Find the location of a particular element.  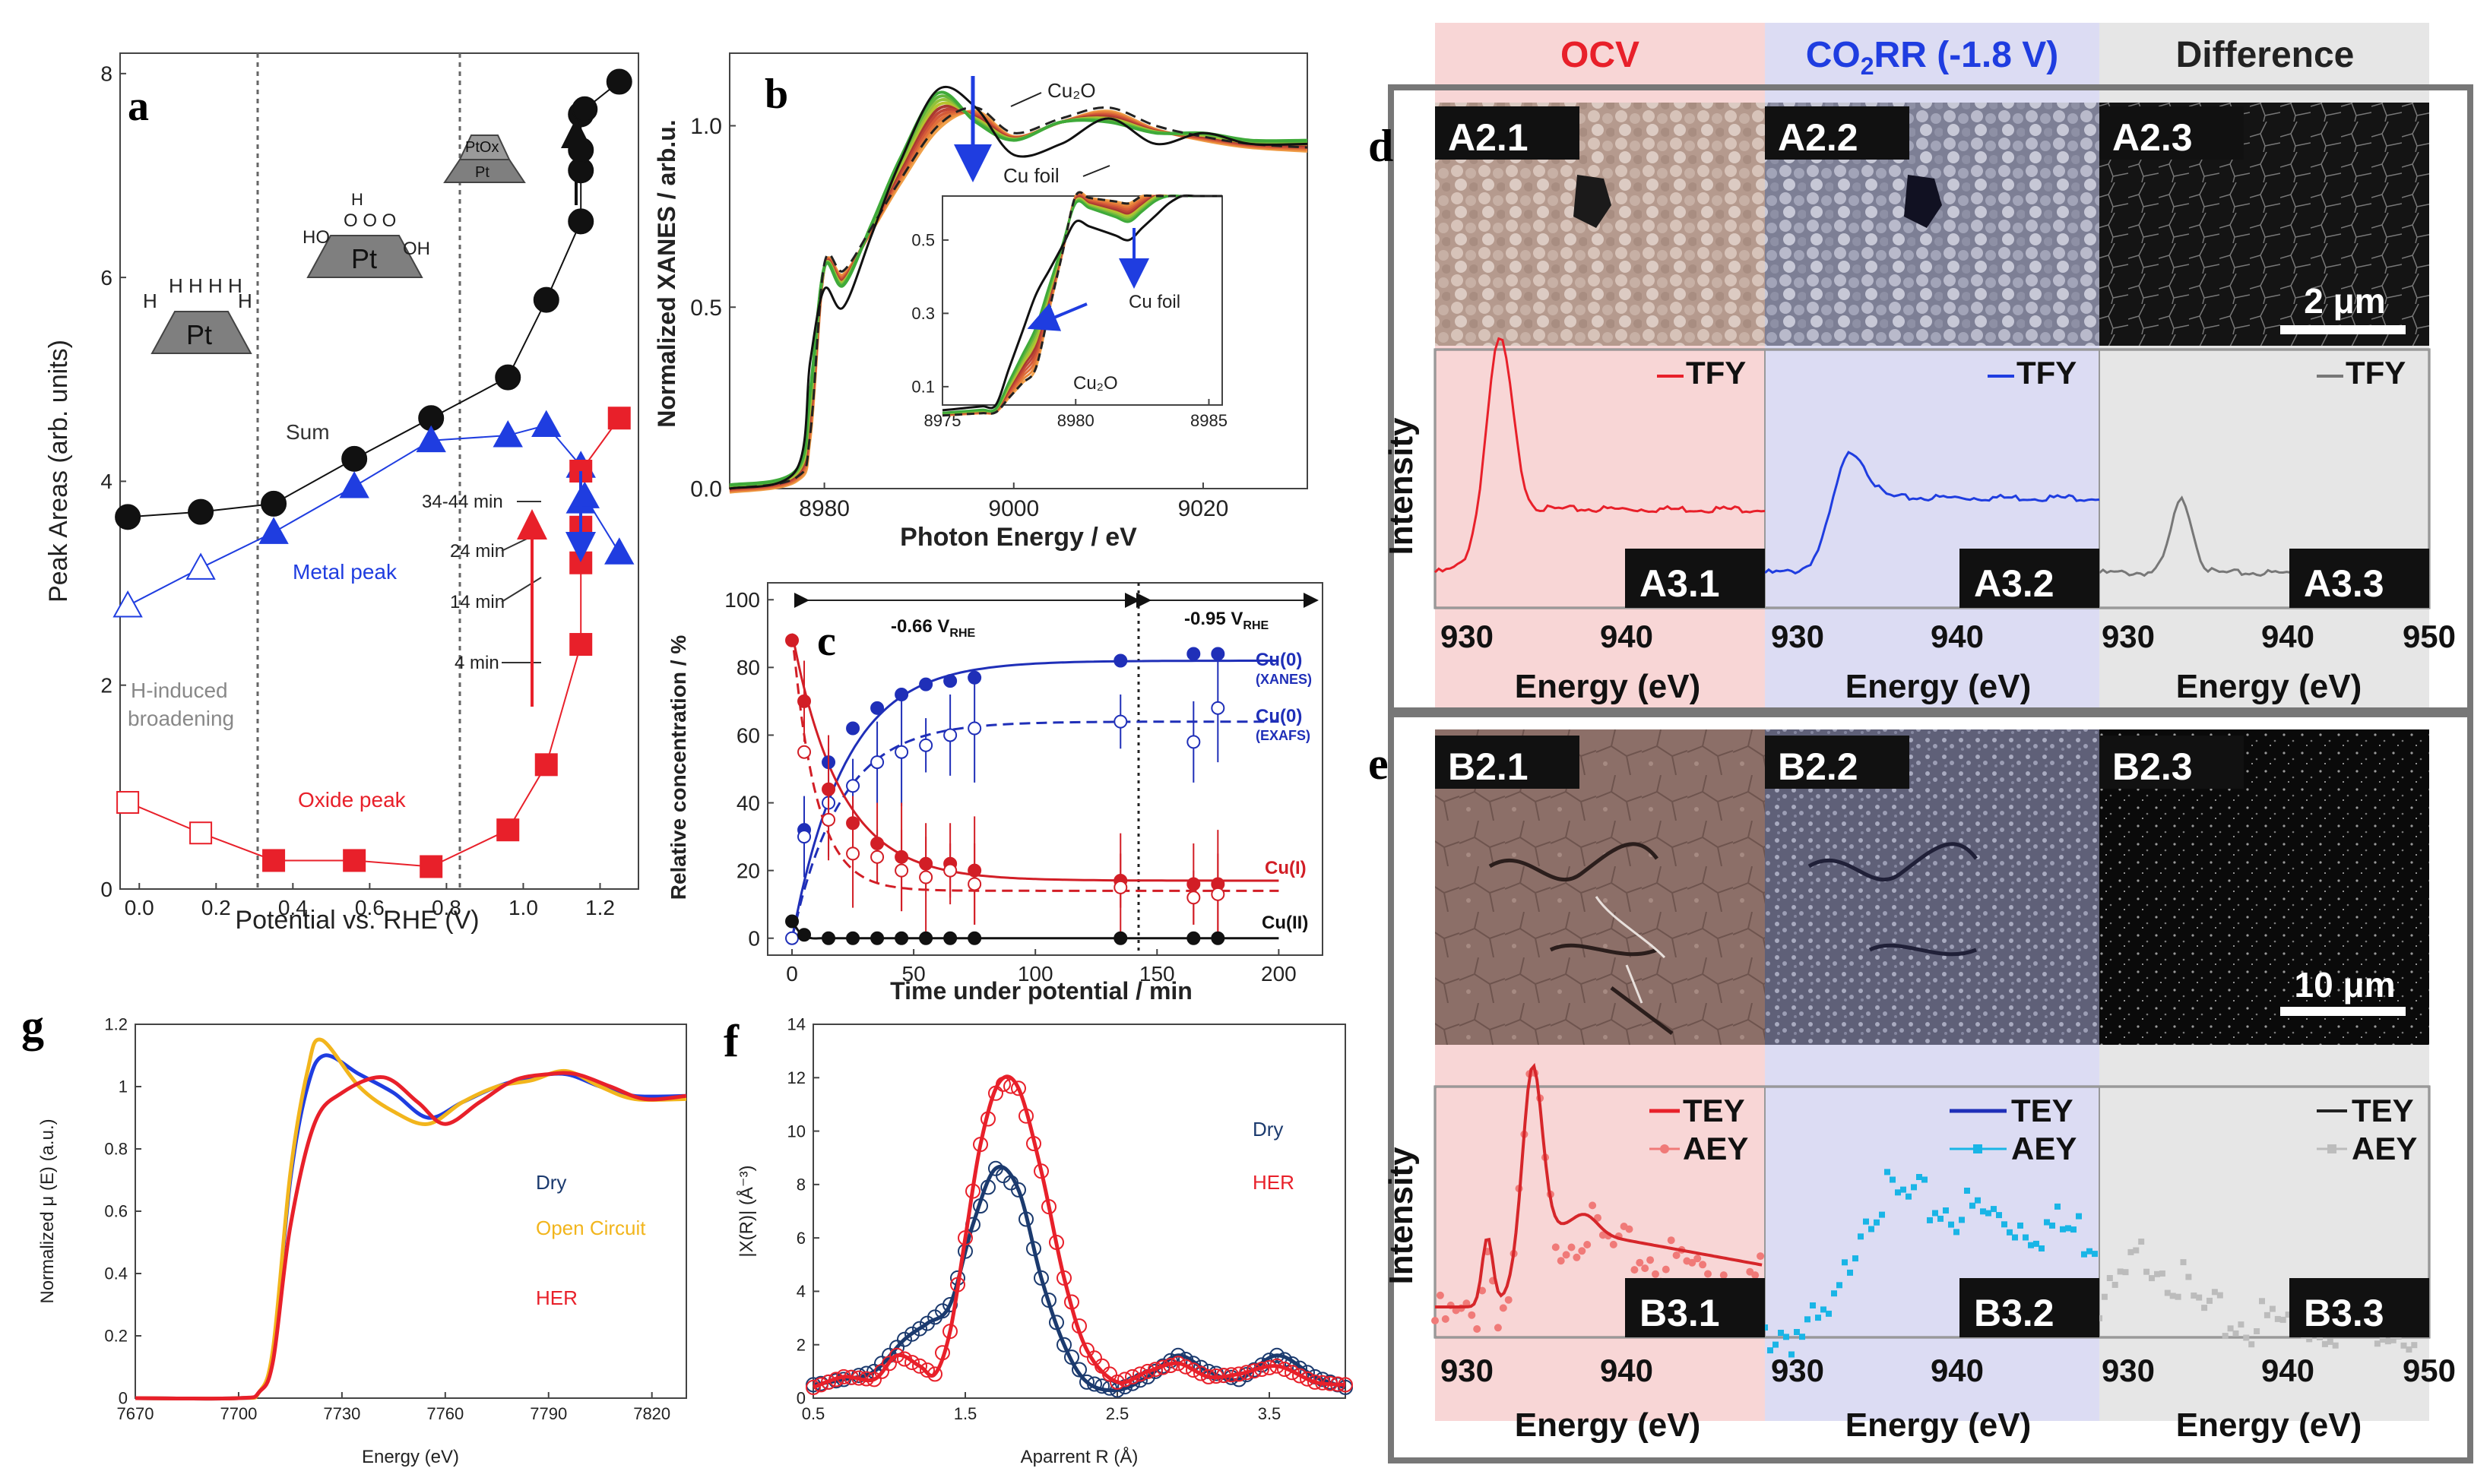

panel-g-series is located at coordinates (411, 1219).